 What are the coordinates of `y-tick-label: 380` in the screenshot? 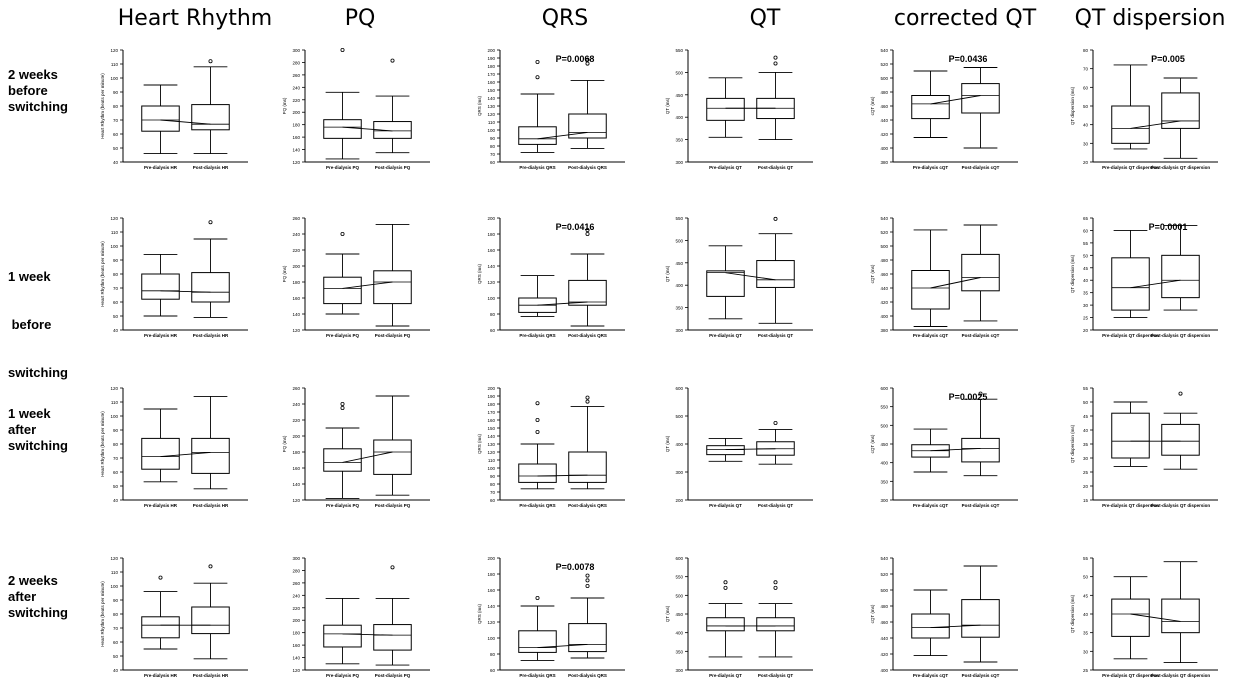 It's located at (884, 162).